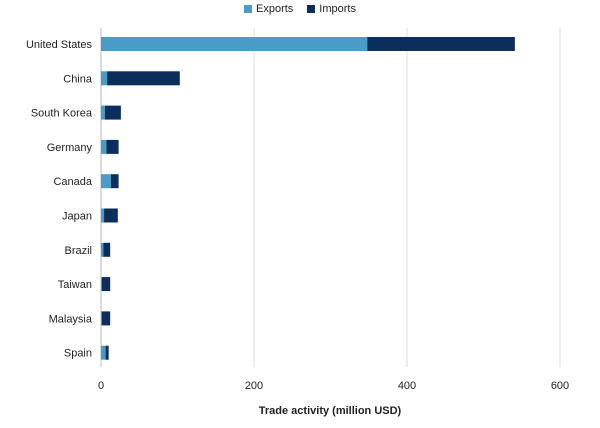  What do you see at coordinates (106, 284) in the screenshot?
I see `bar-imports-taiwan` at bounding box center [106, 284].